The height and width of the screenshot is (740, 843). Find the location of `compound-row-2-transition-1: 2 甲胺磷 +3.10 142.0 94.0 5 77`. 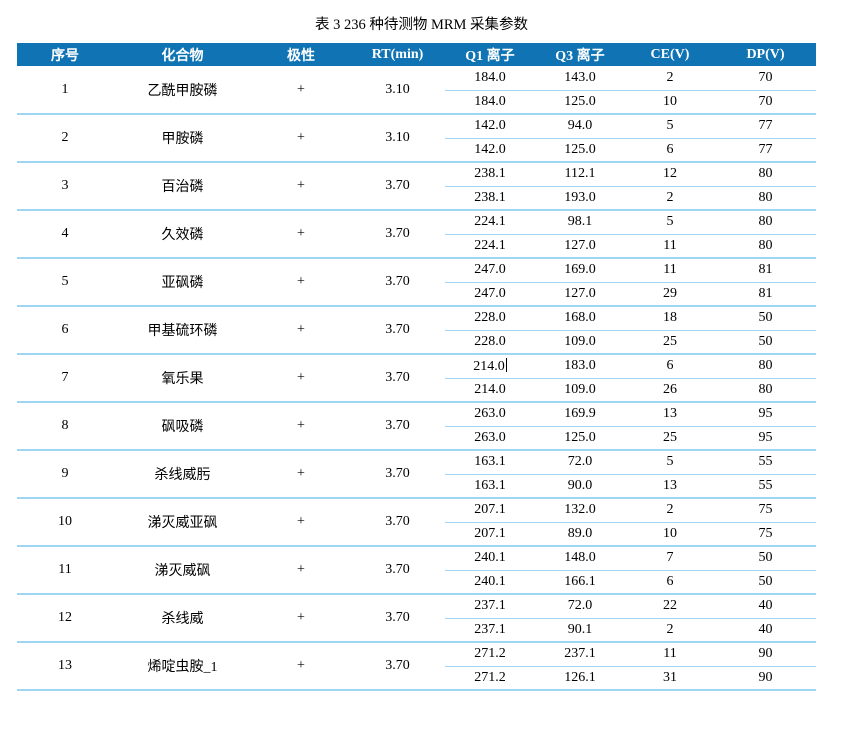

compound-row-2-transition-1: 2 甲胺磷 +3.10 142.0 94.0 5 77 is located at coordinates (416, 138).